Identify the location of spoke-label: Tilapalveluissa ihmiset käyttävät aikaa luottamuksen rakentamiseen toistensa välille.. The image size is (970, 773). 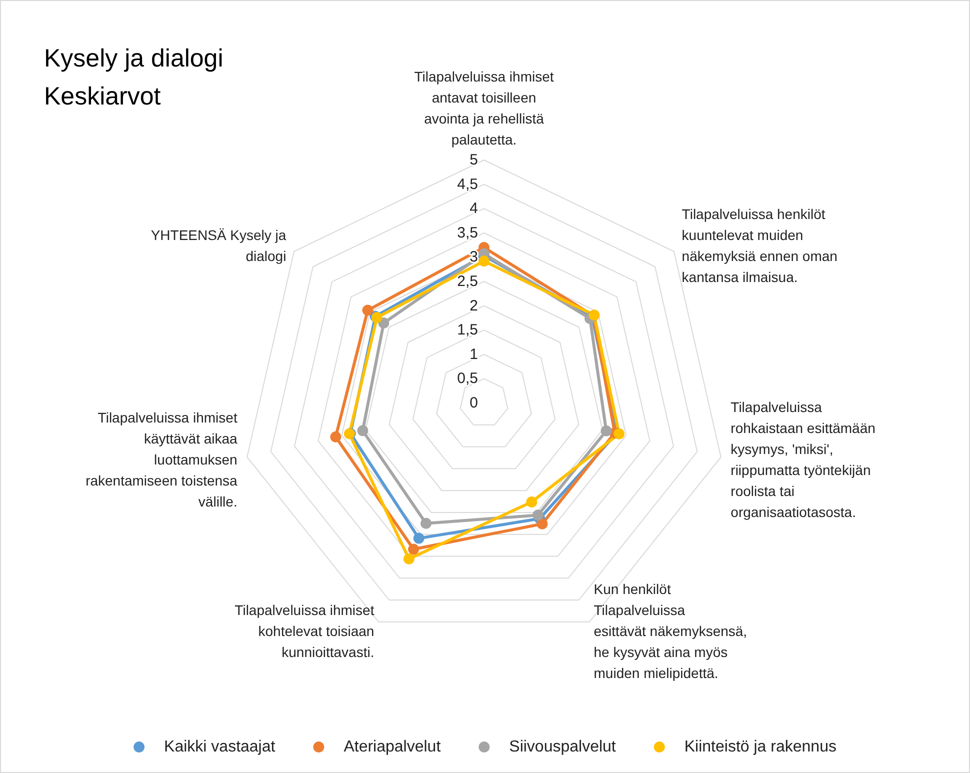
(162, 459).